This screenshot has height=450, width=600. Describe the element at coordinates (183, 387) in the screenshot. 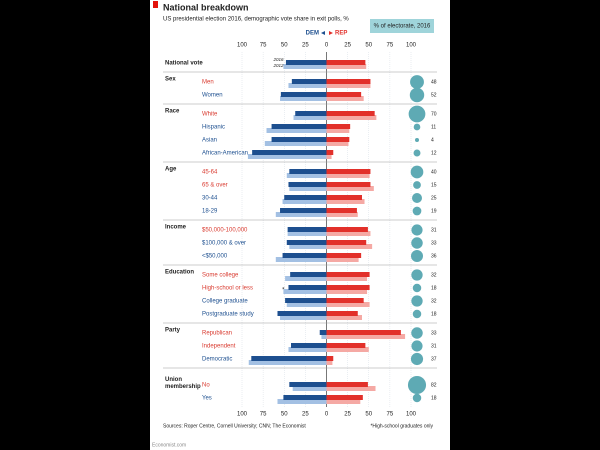

I see `group-header-line: membership` at that location.